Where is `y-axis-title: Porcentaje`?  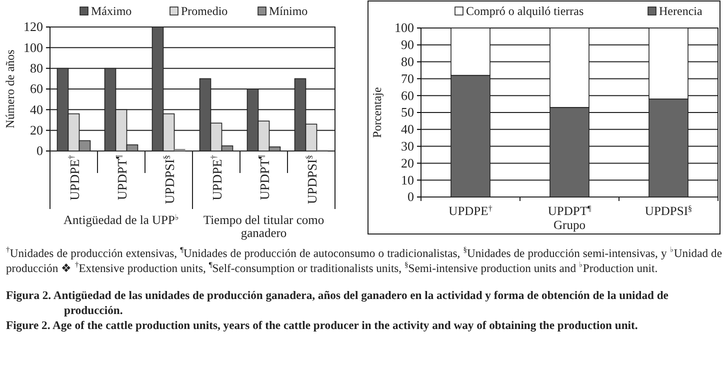
y-axis-title: Porcentaje is located at coordinates (377, 112).